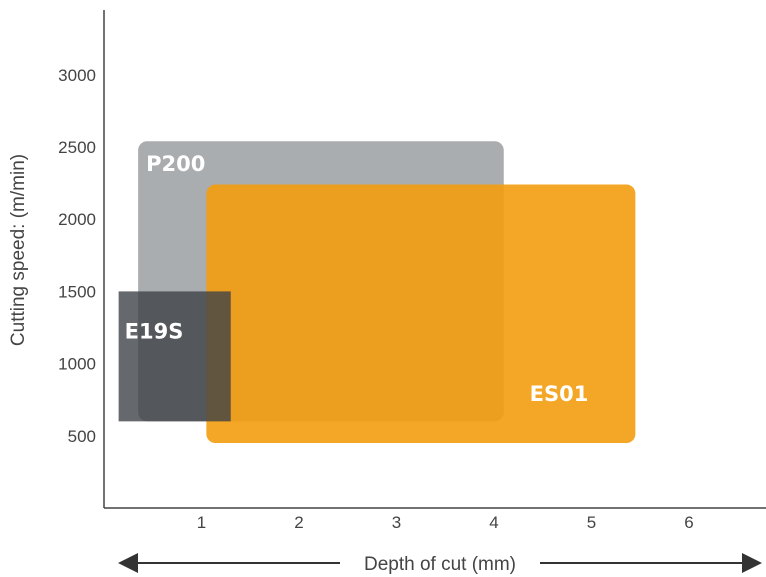 This screenshot has width=766, height=577. What do you see at coordinates (77, 364) in the screenshot?
I see `y-tick-label: 1000` at bounding box center [77, 364].